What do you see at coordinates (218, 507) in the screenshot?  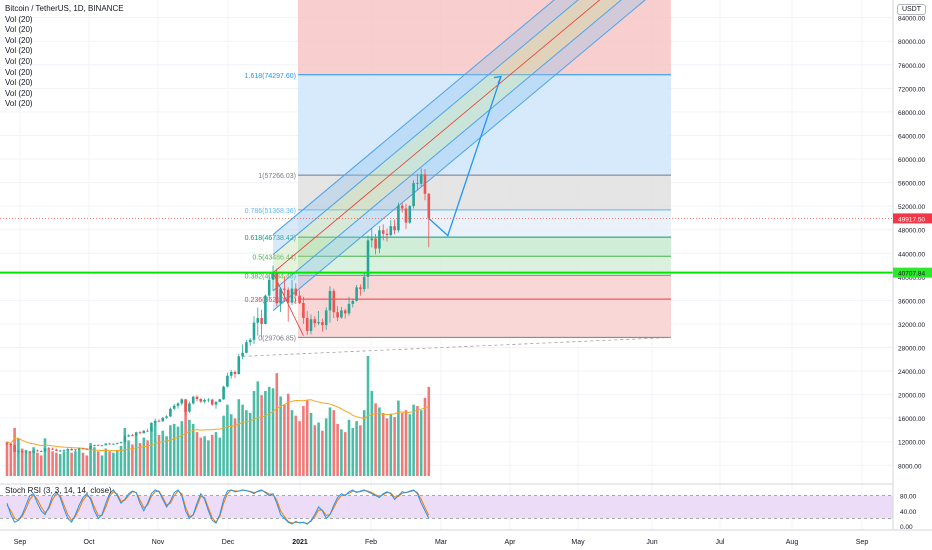 I see `stoch-k-line` at bounding box center [218, 507].